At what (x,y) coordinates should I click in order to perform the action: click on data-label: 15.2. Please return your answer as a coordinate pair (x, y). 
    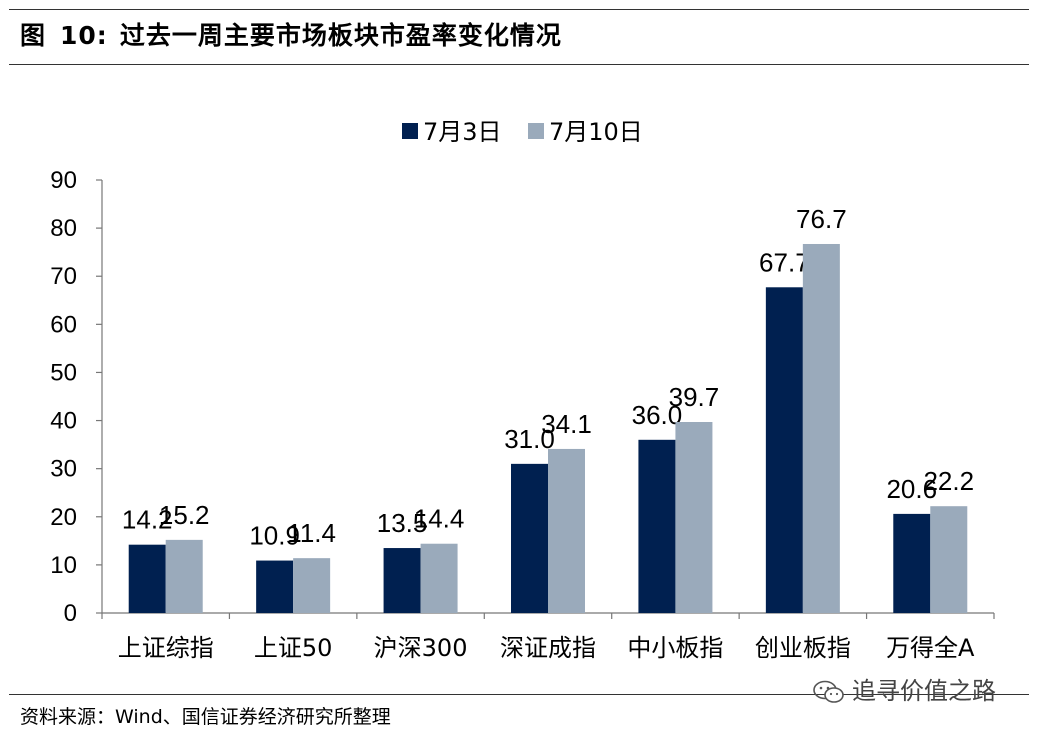
    Looking at the image, I should click on (184, 515).